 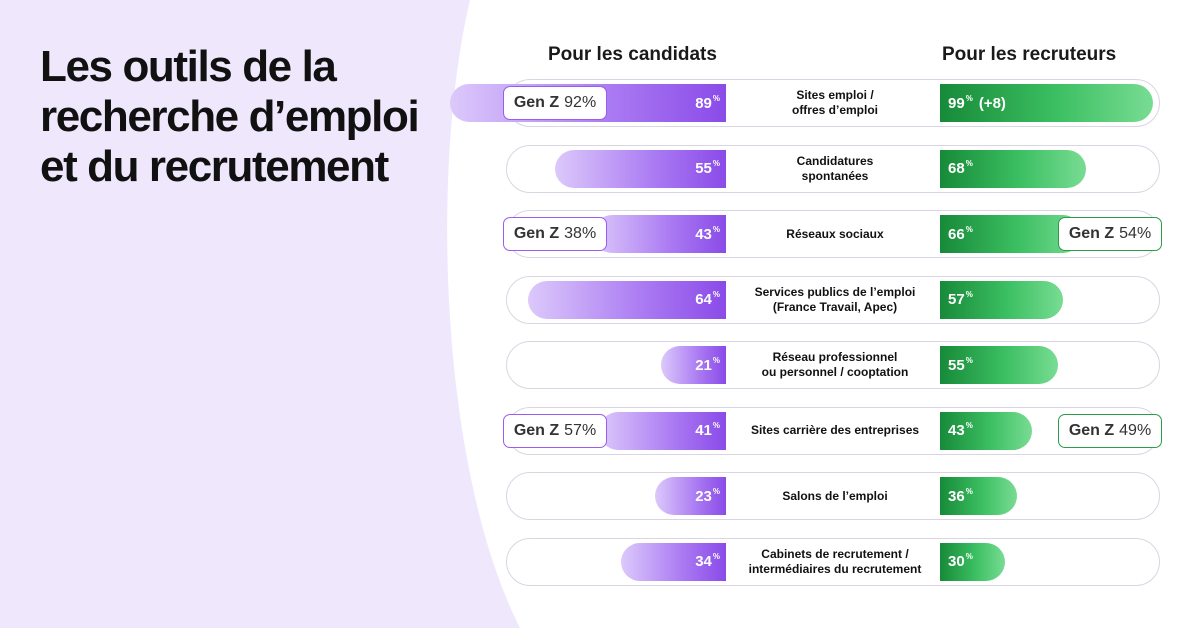 I want to click on category-label-text: Sites emploi / offres d’emploi, so click(x=835, y=103).